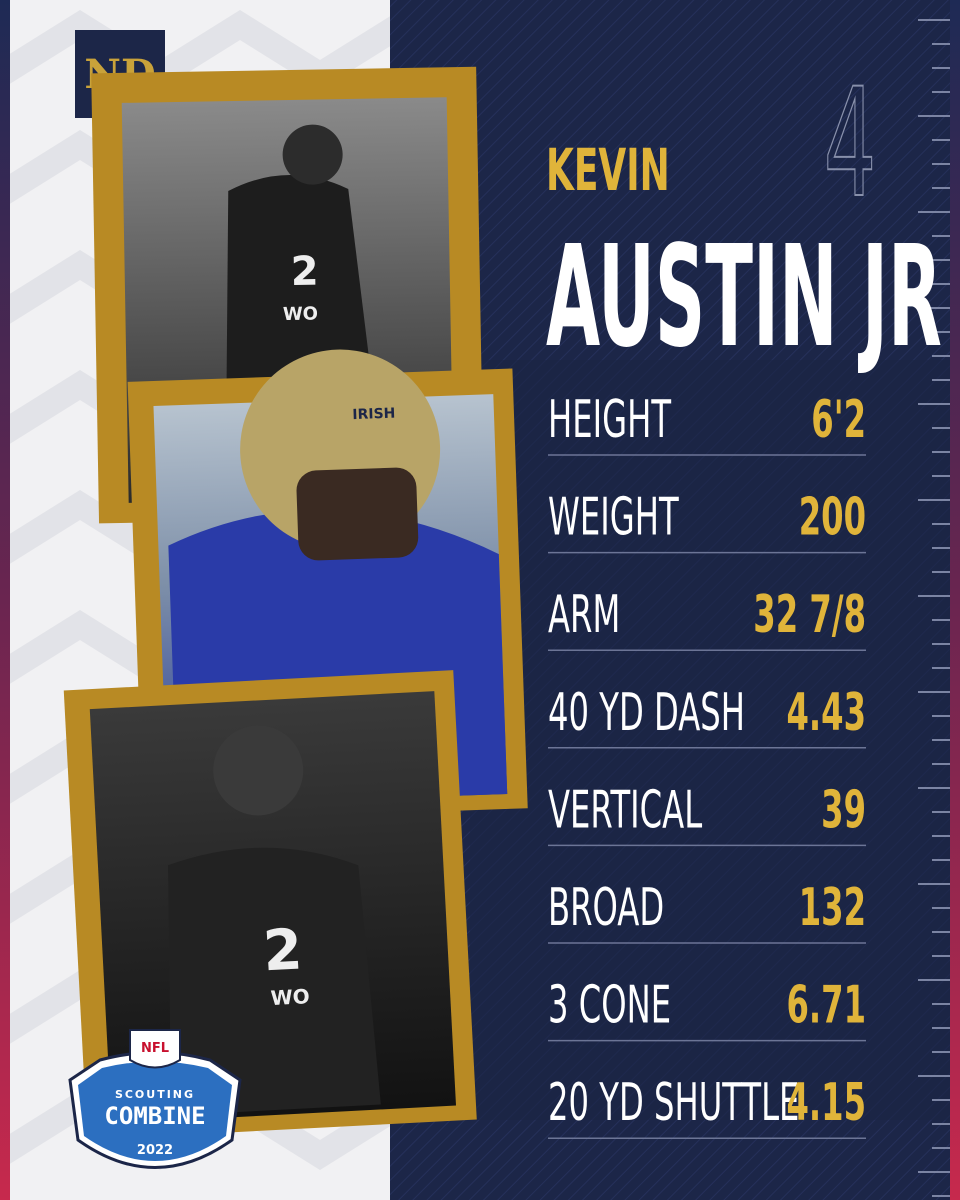 This screenshot has height=1200, width=960. Describe the element at coordinates (826, 1006) in the screenshot. I see `stat-value: 6.71` at that location.